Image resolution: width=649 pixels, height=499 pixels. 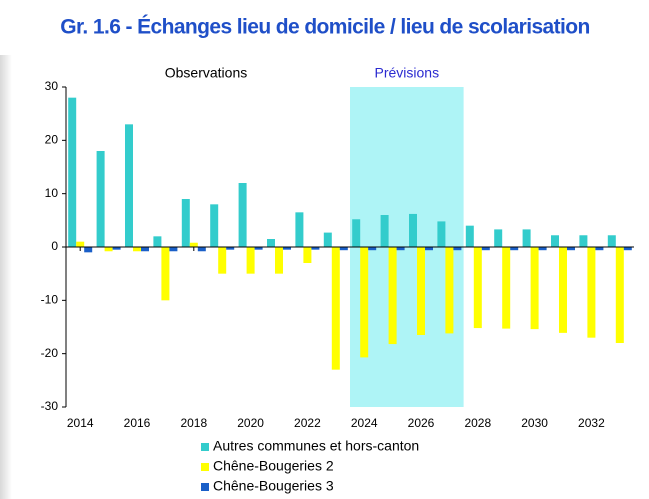 What do you see at coordinates (193, 423) in the screenshot?
I see `x-tick-label: 2018` at bounding box center [193, 423].